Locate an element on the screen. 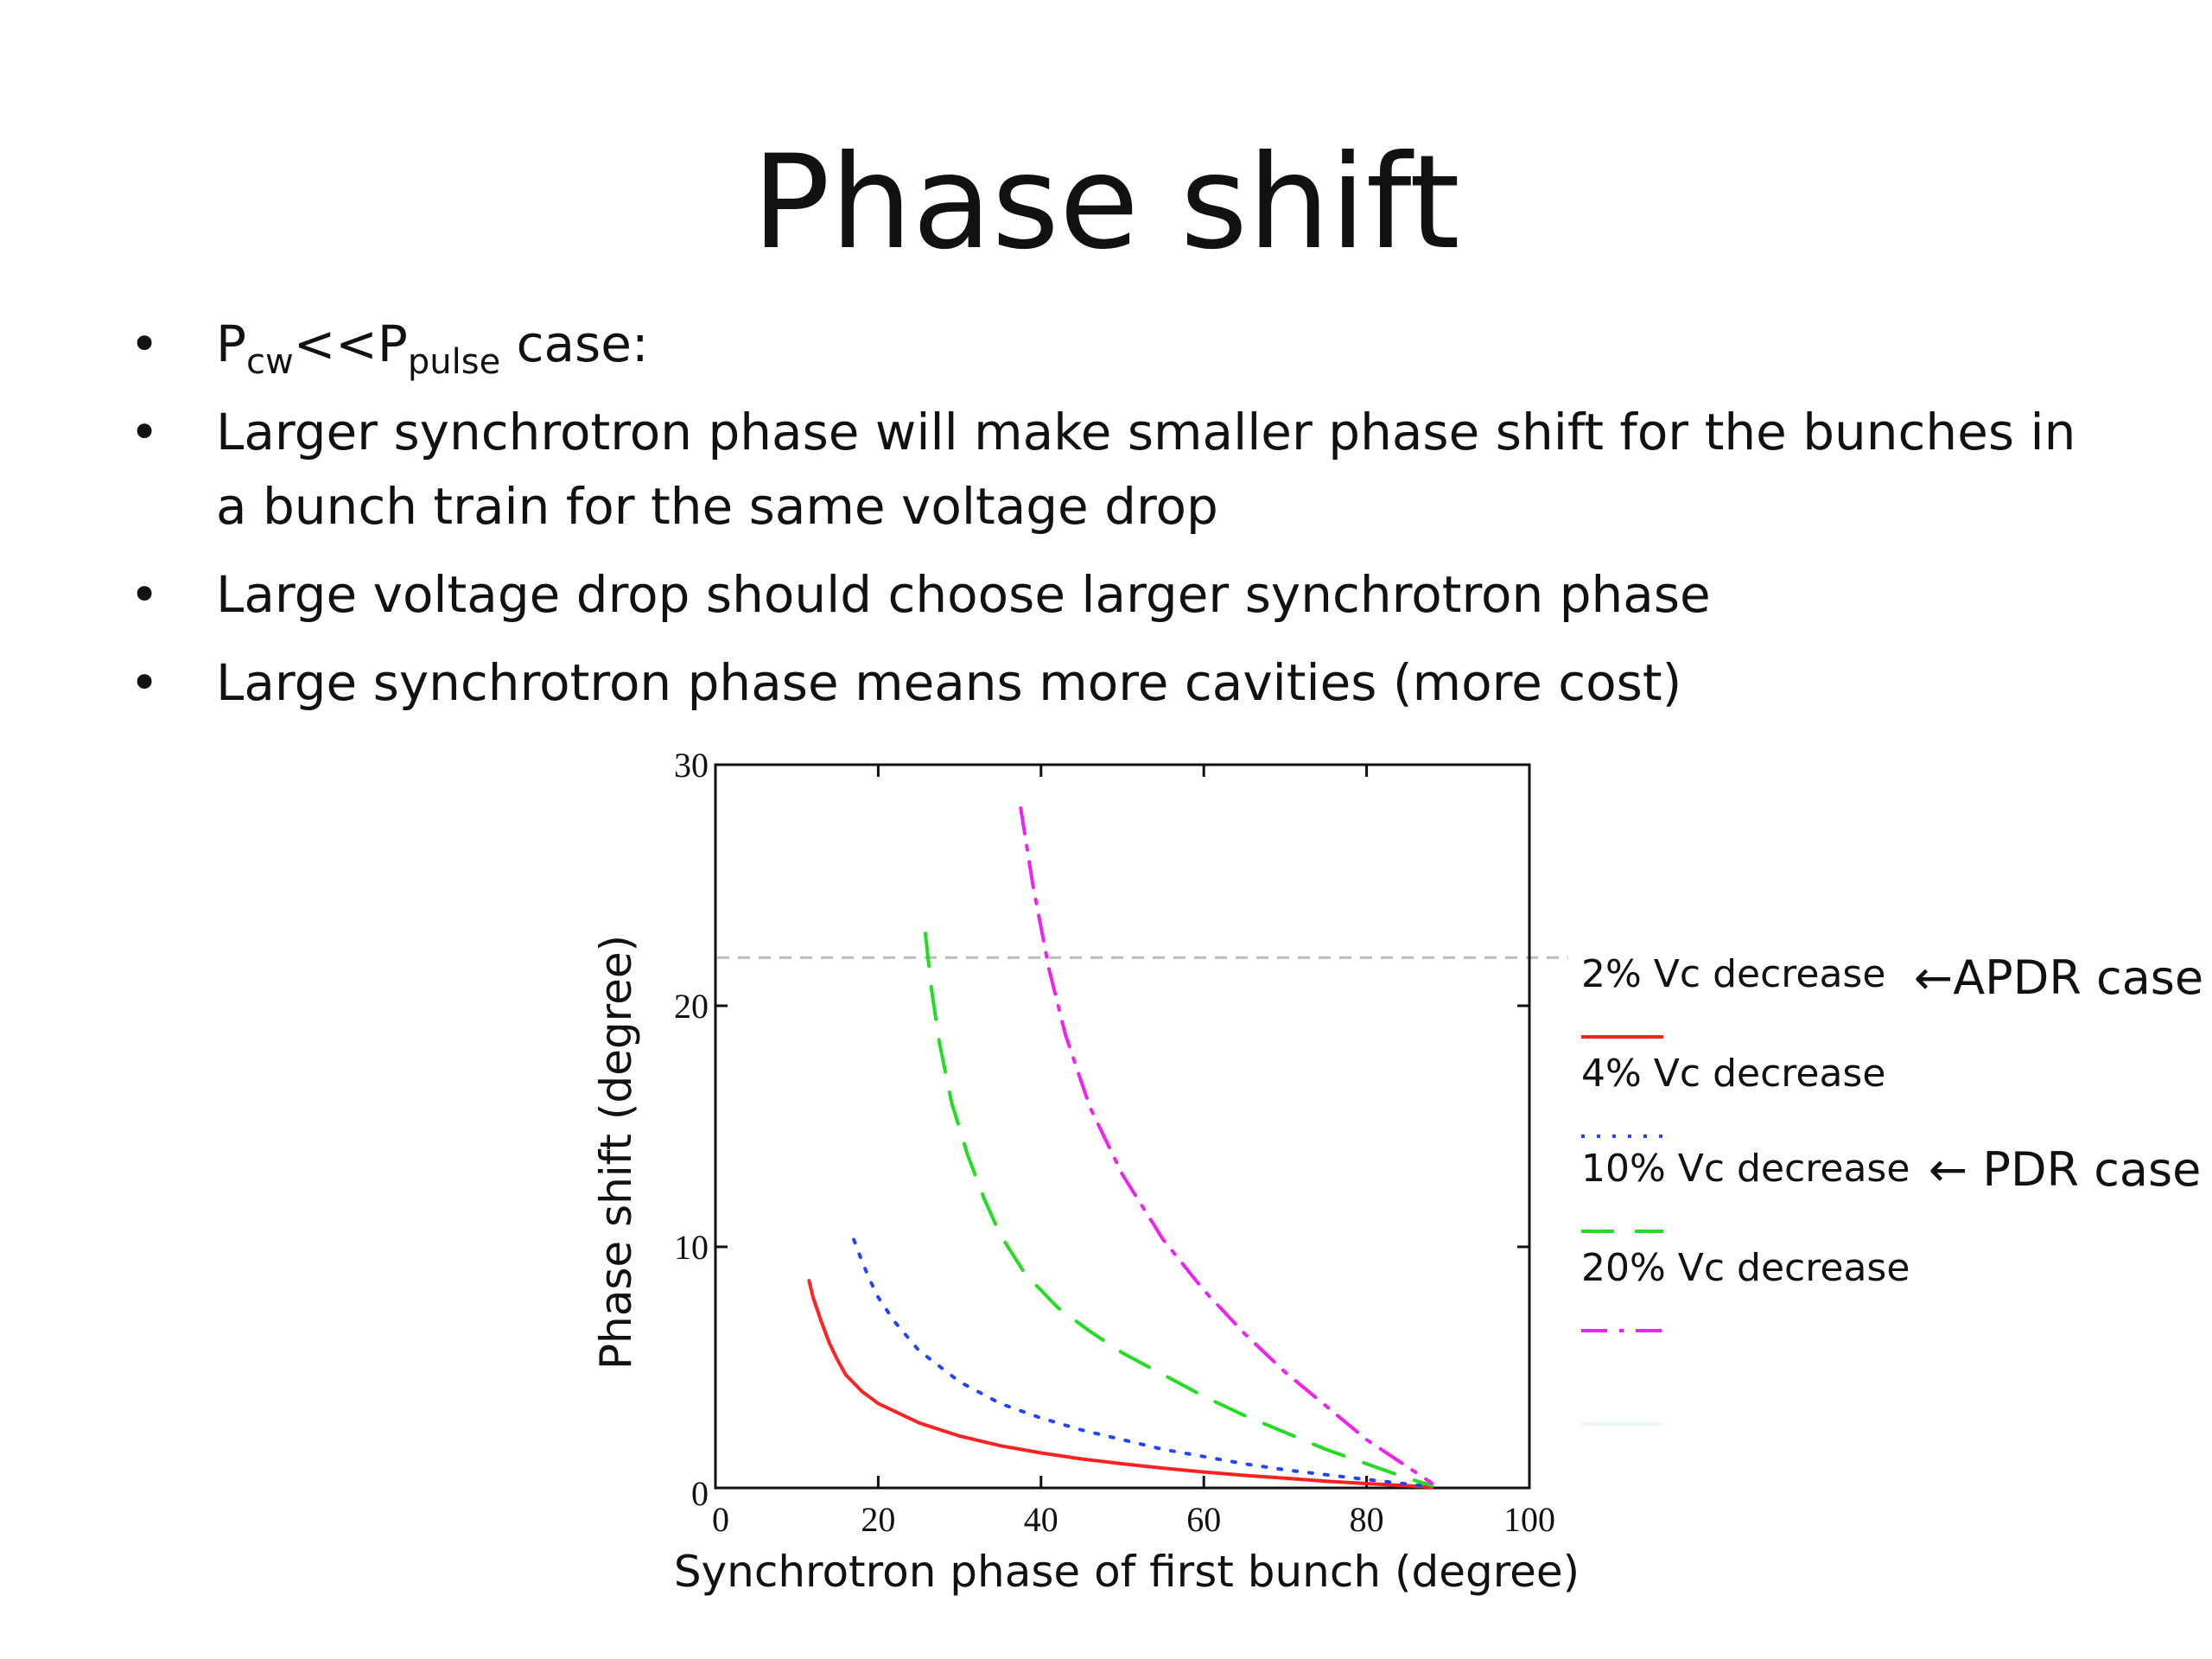  x-tick-label: 80 is located at coordinates (1367, 1519).